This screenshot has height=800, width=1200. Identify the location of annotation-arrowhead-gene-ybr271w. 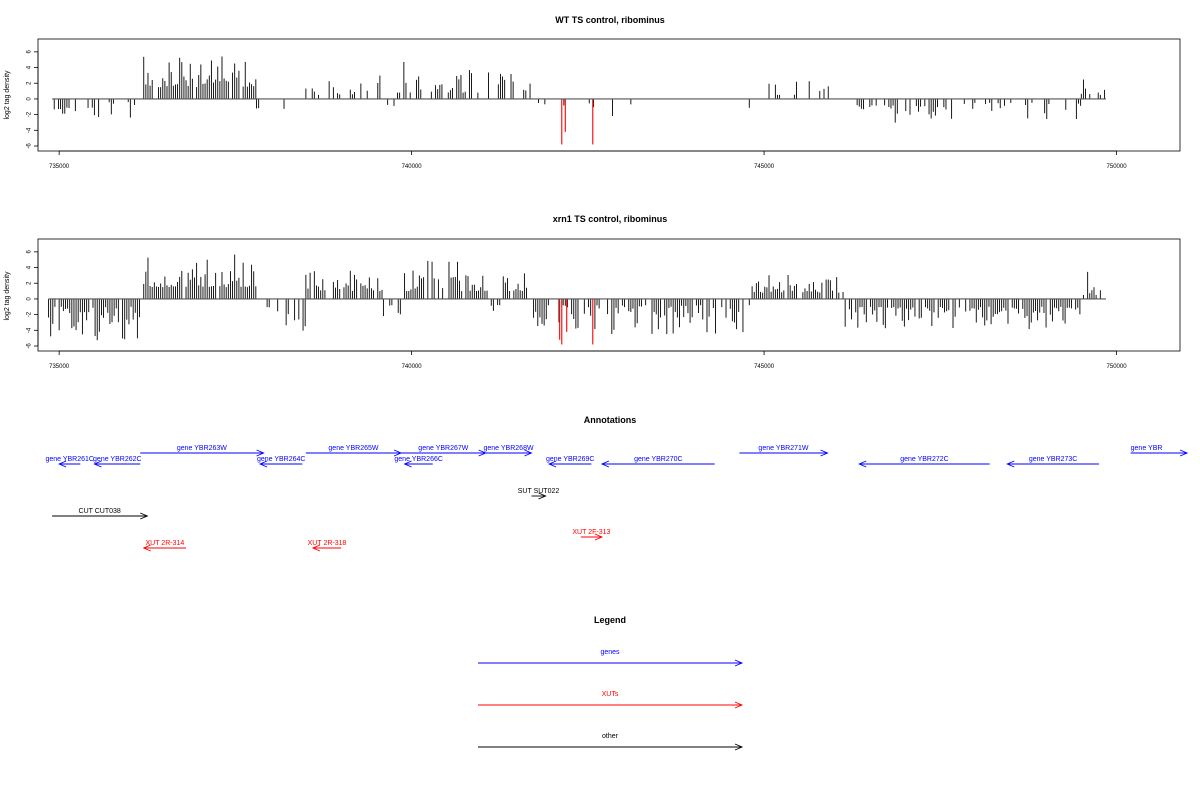
(824, 453).